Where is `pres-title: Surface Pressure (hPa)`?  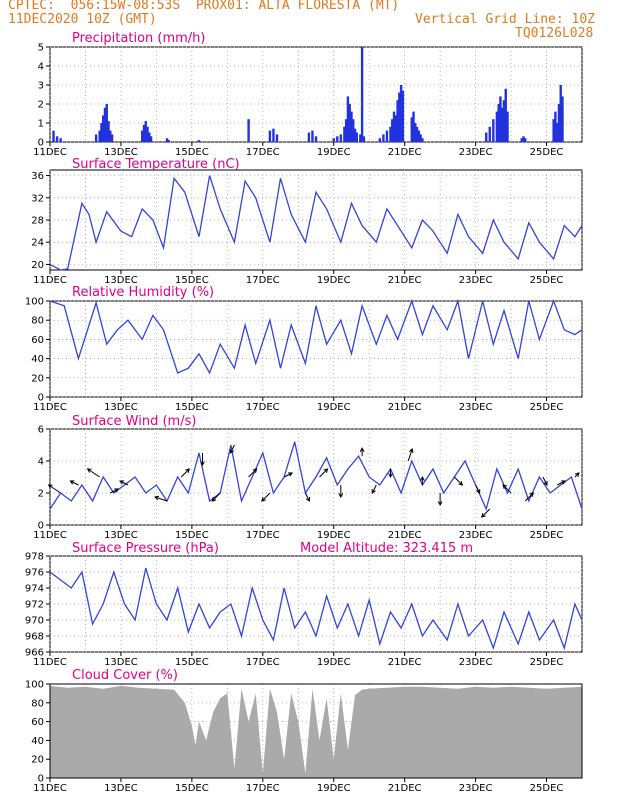 pres-title: Surface Pressure (hPa) is located at coordinates (145, 548).